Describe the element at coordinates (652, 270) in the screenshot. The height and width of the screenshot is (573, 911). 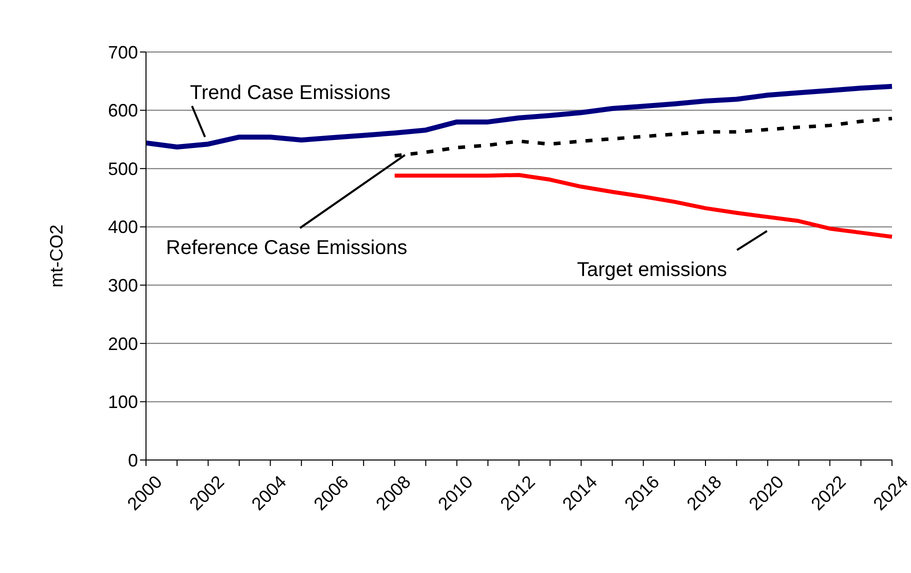
I see `text: Target emissions` at that location.